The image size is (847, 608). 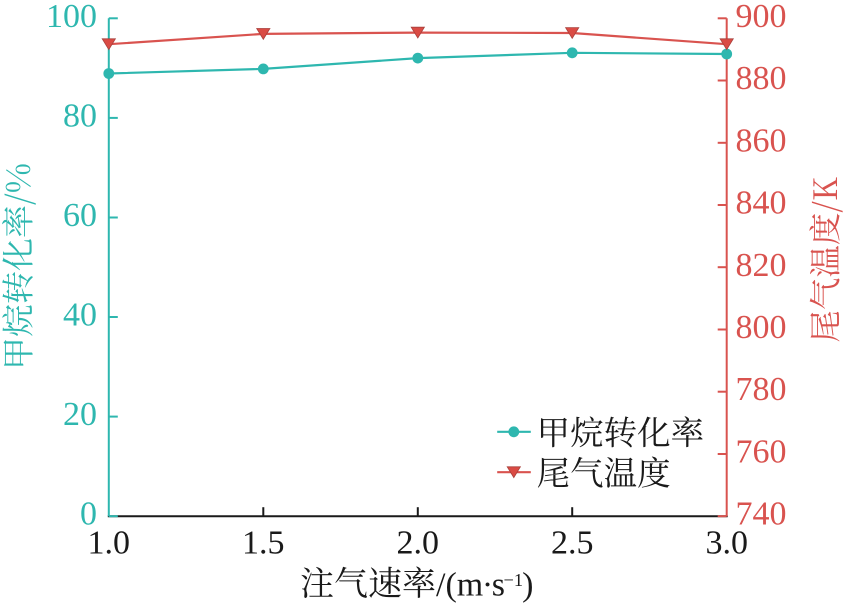 What do you see at coordinates (761, 265) in the screenshot?
I see `svg-text: 820` at bounding box center [761, 265].